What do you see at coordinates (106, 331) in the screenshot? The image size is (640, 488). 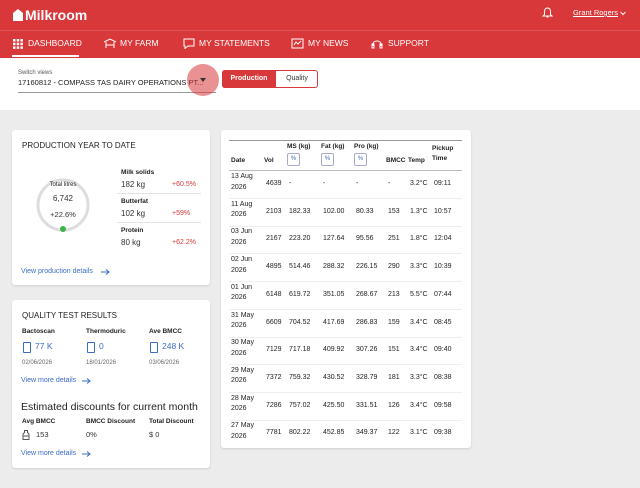 I see `test-label: Thermoduric` at bounding box center [106, 331].